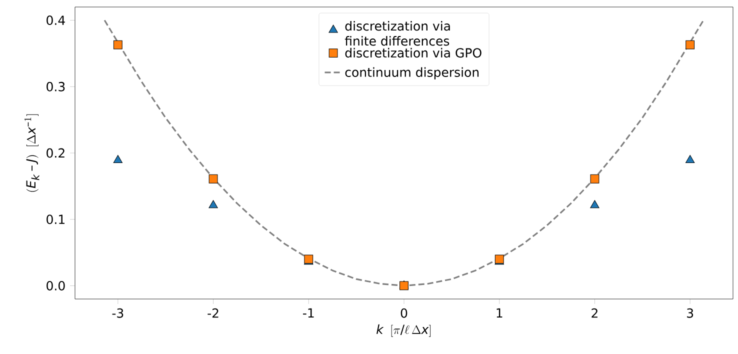  Describe the element at coordinates (403, 330) in the screenshot. I see `x-axis-title: $k\;\;[\pi/\ell\,\Delta x]$` at that location.